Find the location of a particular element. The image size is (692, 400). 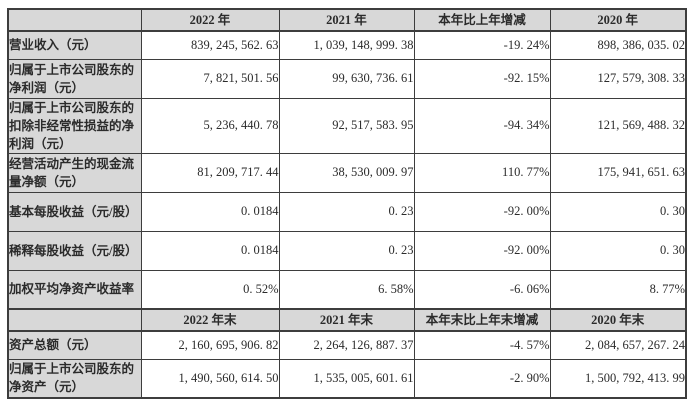

table-header-row-annual: 2022 年 2021 年 本年比上年增减 2020 年 is located at coordinates (347, 20).